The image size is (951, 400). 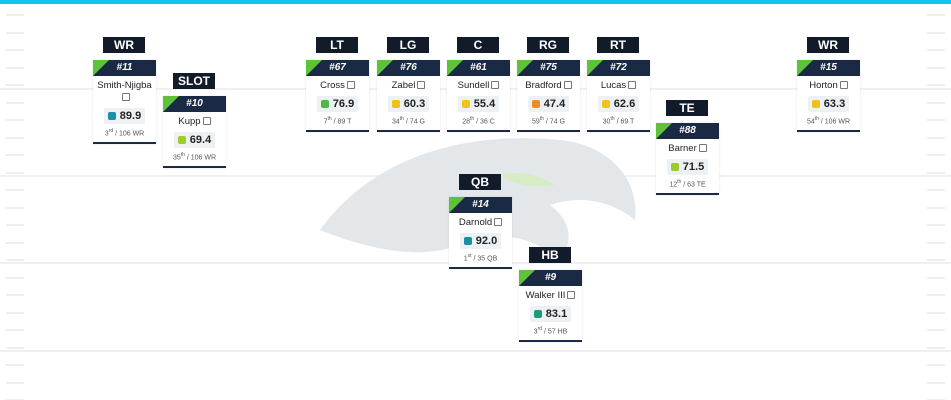 I want to click on rank: 12th / 63 TE, so click(x=687, y=183).